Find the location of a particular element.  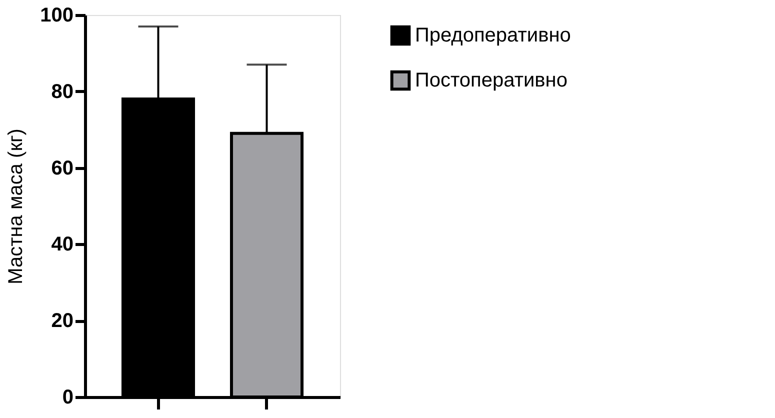

y-tick-label: 100 is located at coordinates (57, 15).